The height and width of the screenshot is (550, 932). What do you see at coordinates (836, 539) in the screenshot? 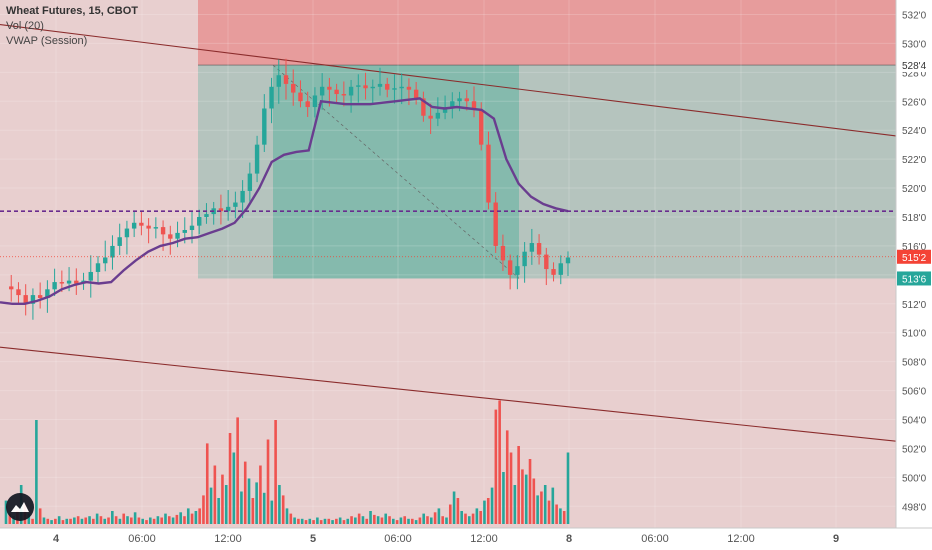
I see `x-tick-label: 9` at bounding box center [836, 539].